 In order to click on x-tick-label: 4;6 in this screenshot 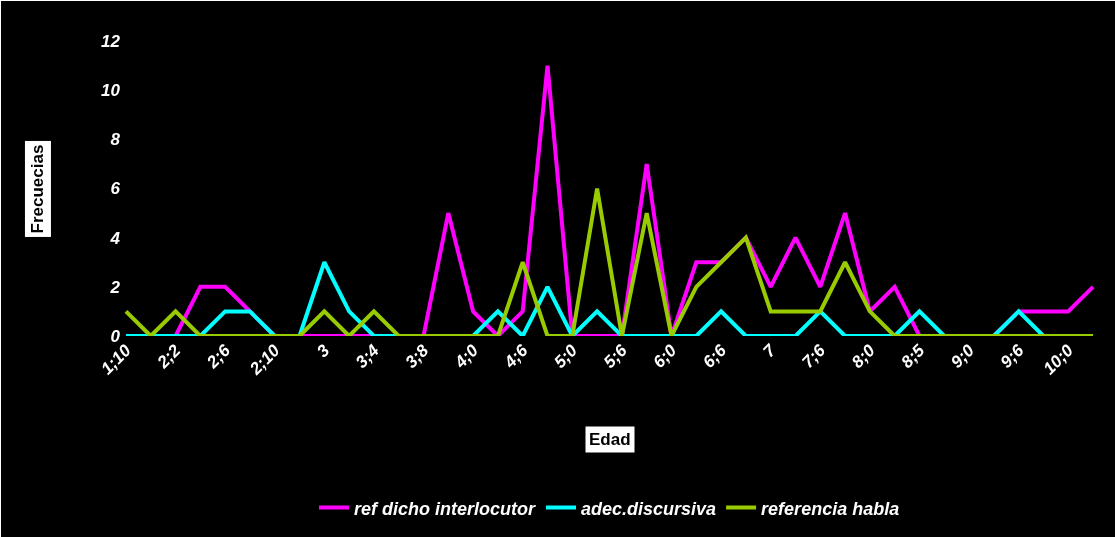, I will do `click(516, 356)`.